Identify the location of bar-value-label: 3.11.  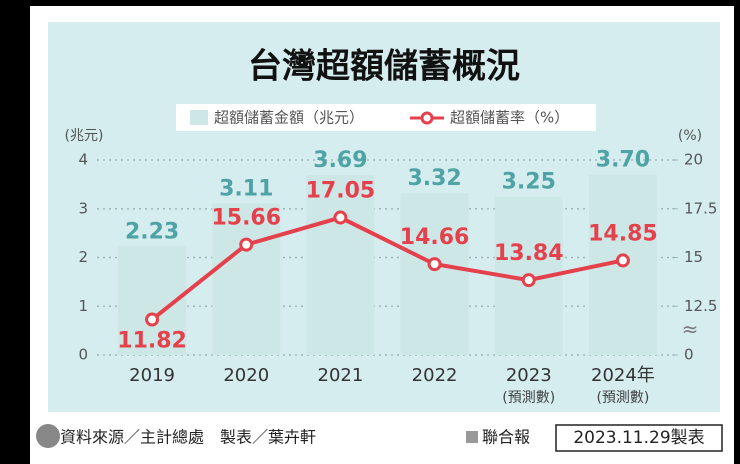
(246, 188).